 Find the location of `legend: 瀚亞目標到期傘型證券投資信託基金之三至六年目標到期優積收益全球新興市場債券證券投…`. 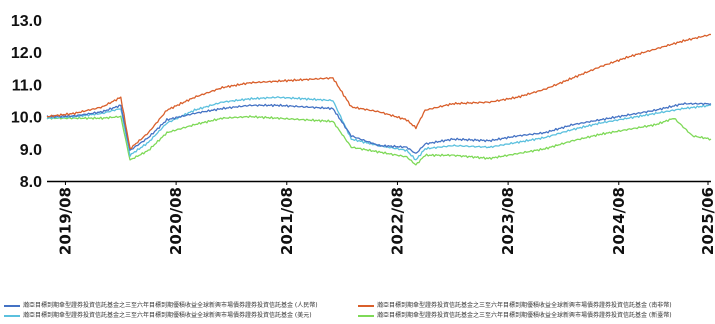

legend: 瀚亞目標到期傘型證券投資信託基金之三至六年目標到期優積收益全球新興市場債券證券投… is located at coordinates (358, 311).